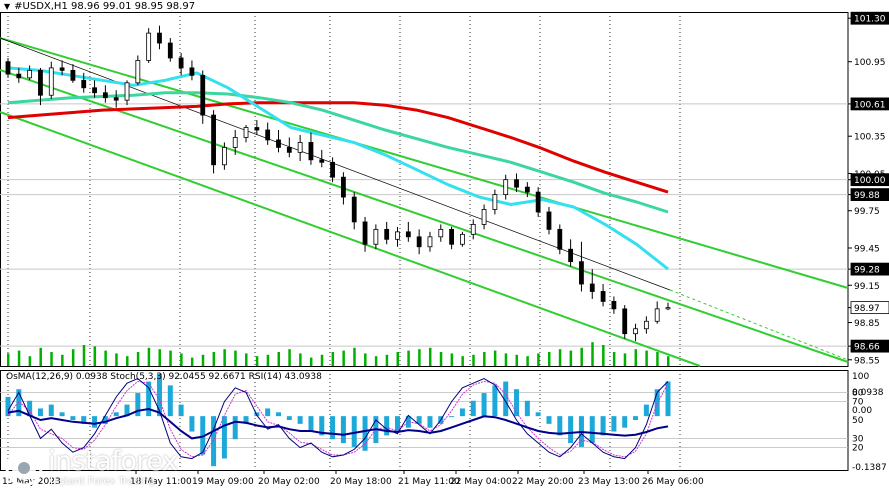  I want to click on osc-axis-label: 100, so click(860, 377).